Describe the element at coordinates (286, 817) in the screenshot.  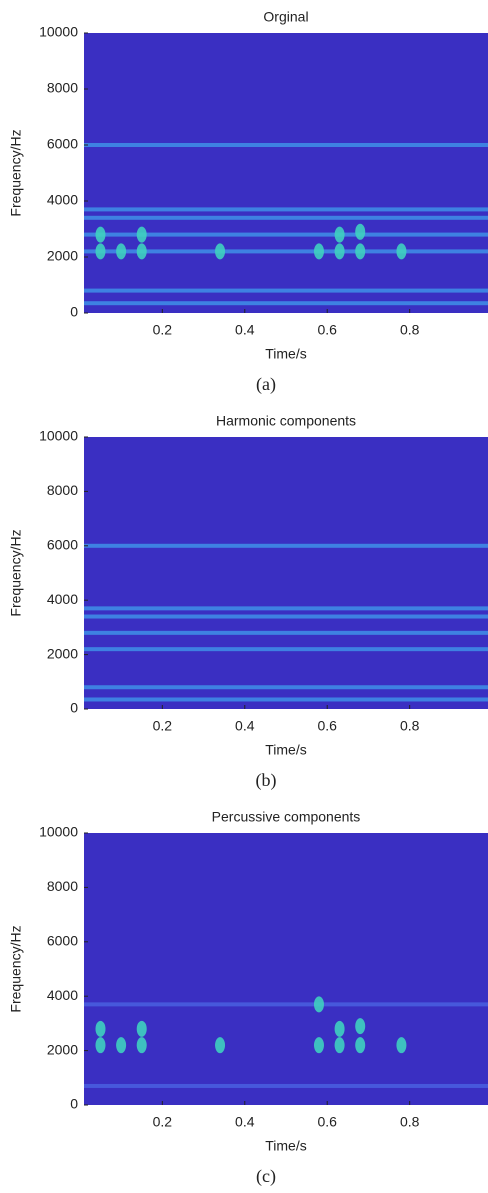
I see `chart-title: Percussive components` at that location.